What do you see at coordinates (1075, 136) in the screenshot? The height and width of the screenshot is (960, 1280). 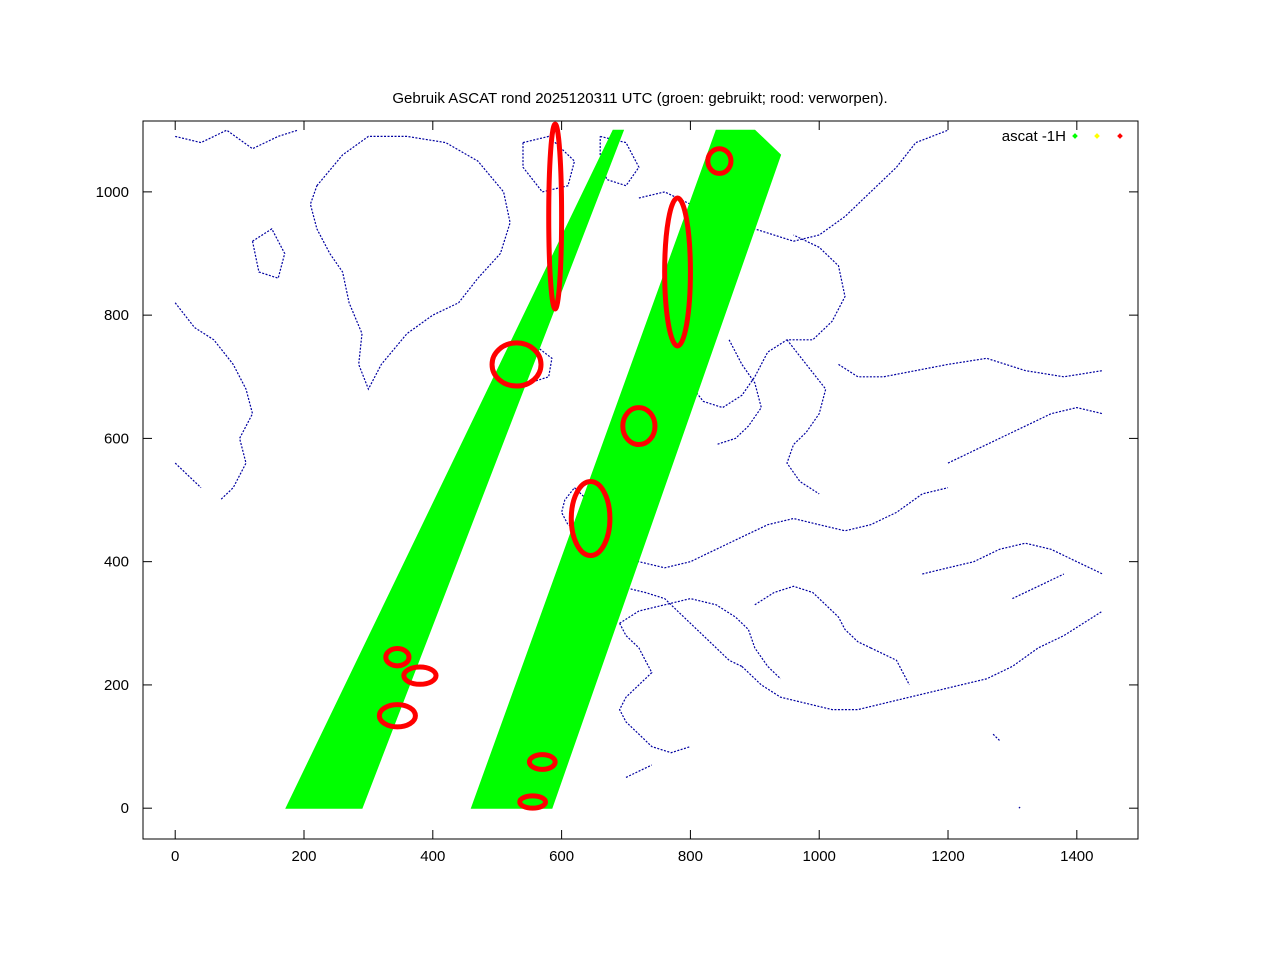 I see `legend-marker-used` at bounding box center [1075, 136].